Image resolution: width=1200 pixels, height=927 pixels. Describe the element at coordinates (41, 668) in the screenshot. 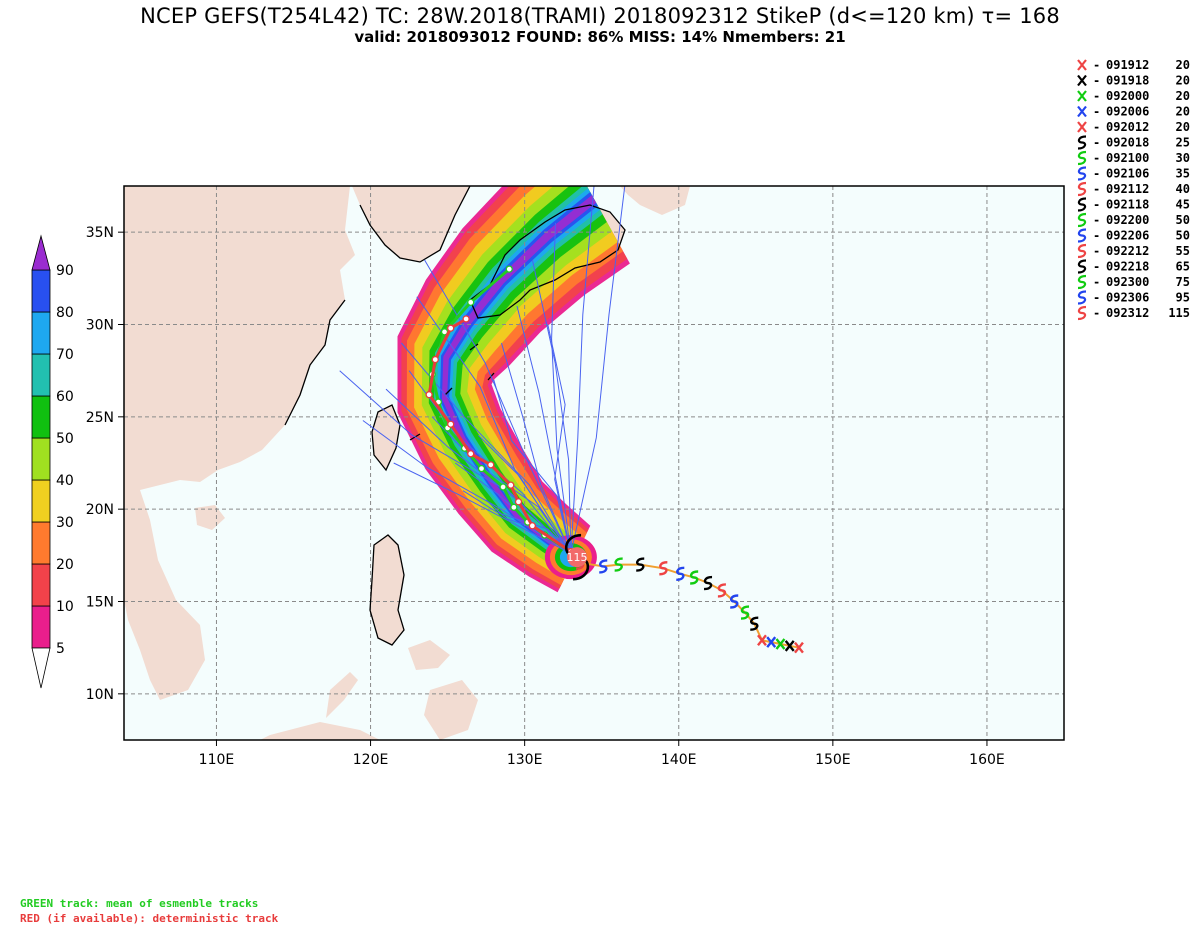

I see `colorbar-bottom-arrow` at that location.